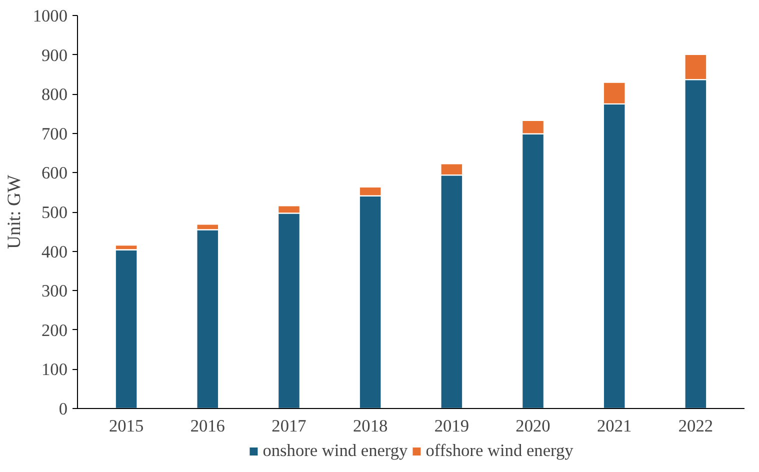 This screenshot has height=472, width=759. Describe the element at coordinates (55, 212) in the screenshot. I see `y-tick-label: 500` at that location.